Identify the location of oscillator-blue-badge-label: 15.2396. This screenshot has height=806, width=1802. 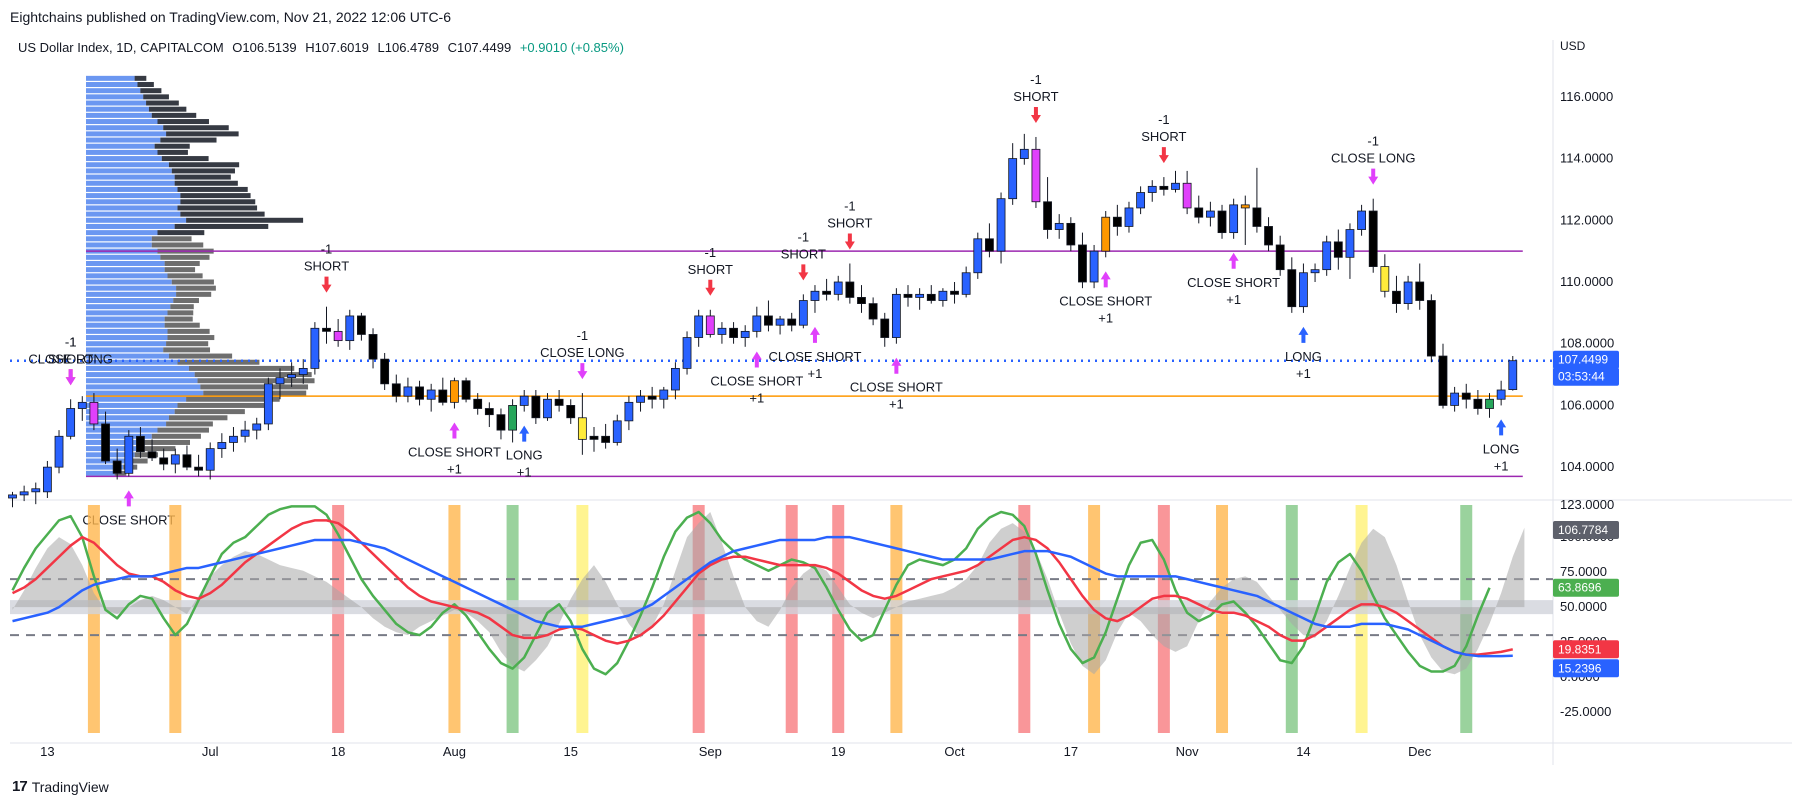
(1580, 668).